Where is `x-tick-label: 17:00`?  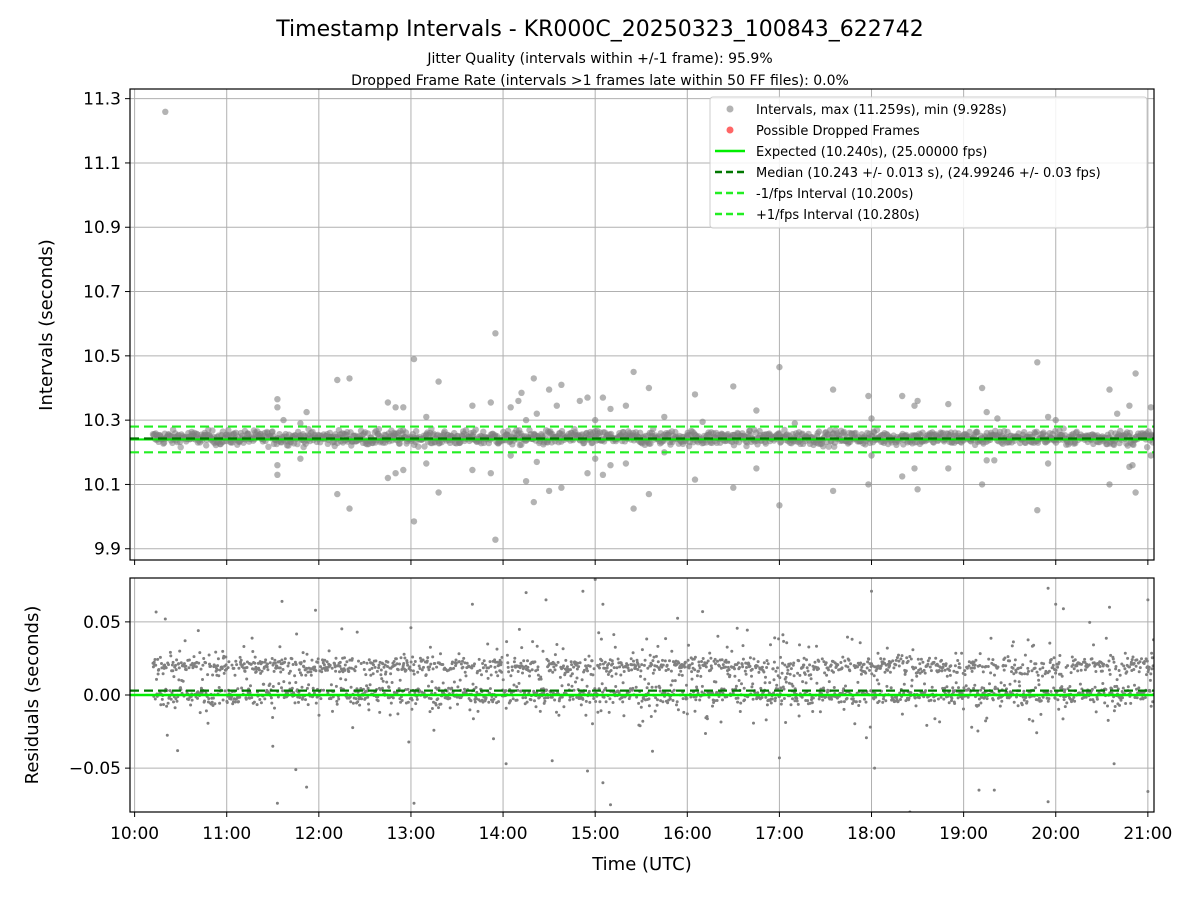
x-tick-label: 17:00 is located at coordinates (779, 834).